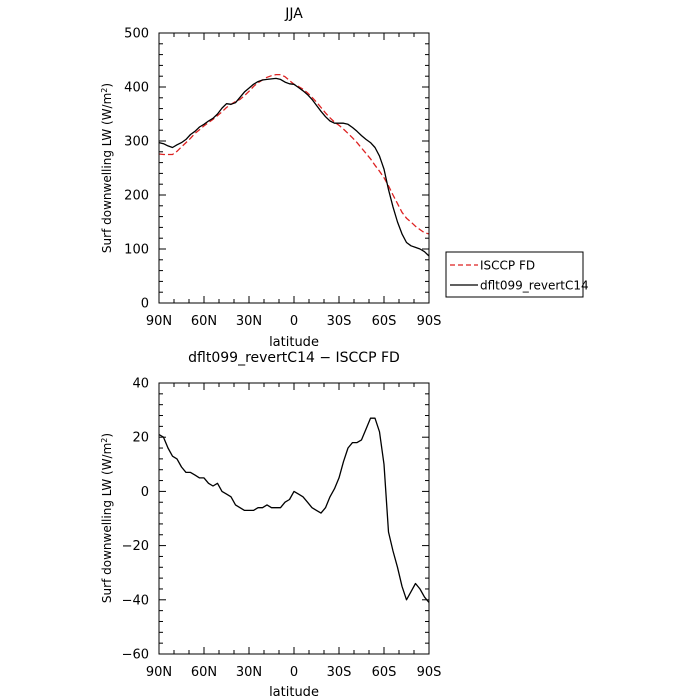  Describe the element at coordinates (107, 168) in the screenshot. I see `chart-top-y-axis-label: Surf downwelling LW (W/m2)` at that location.